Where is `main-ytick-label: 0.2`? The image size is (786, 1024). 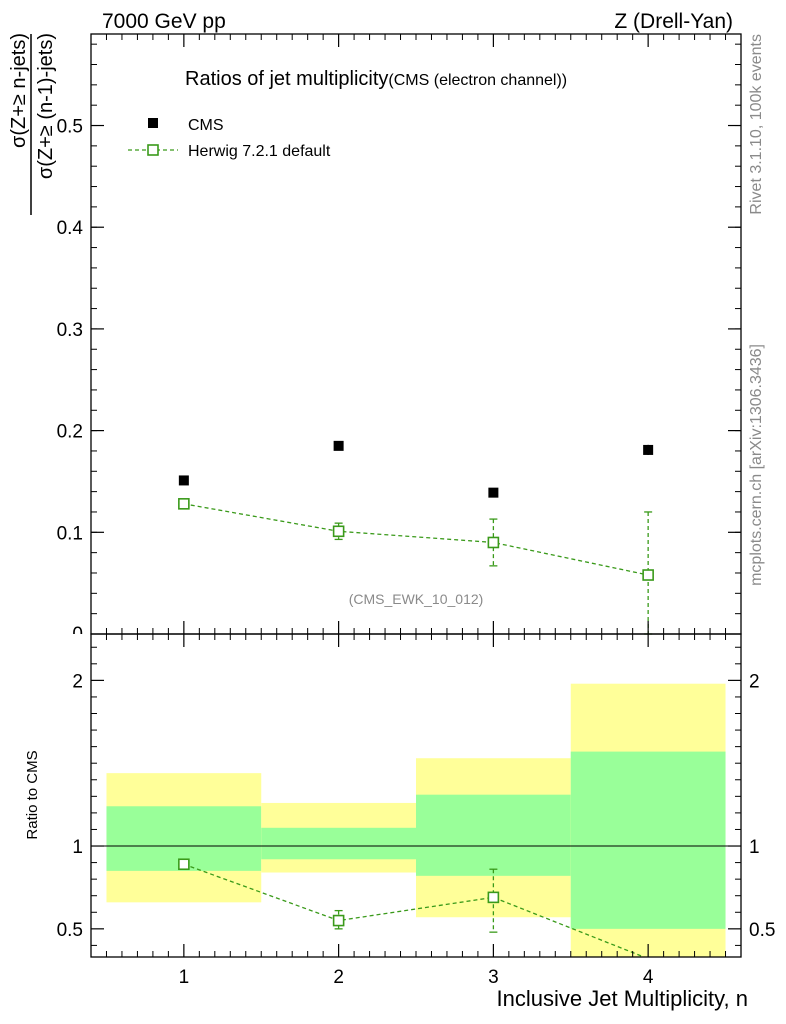 main-ytick-label: 0.2 is located at coordinates (70, 432).